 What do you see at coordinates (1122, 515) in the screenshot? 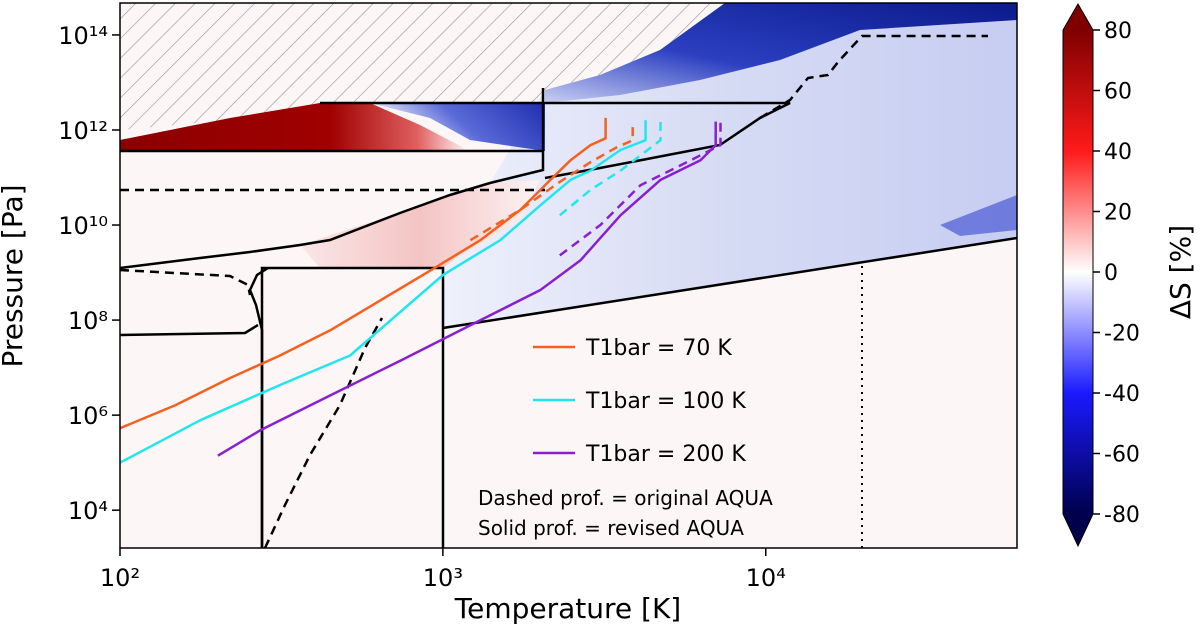
I see `colorbar-tick-label: -80` at bounding box center [1122, 515].